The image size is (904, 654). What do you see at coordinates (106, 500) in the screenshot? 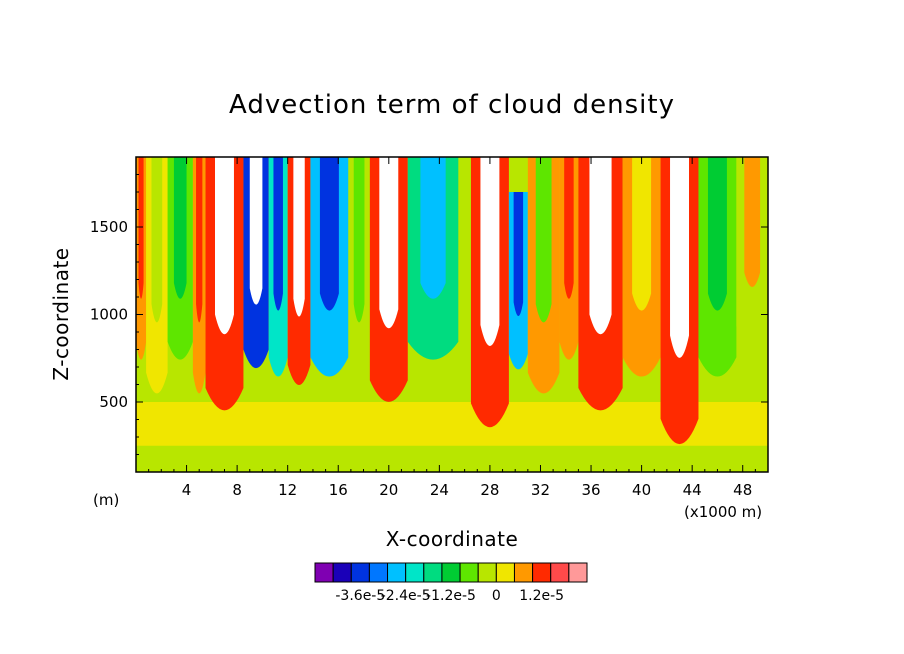
I see `x-unit-left: (m)` at bounding box center [106, 500].